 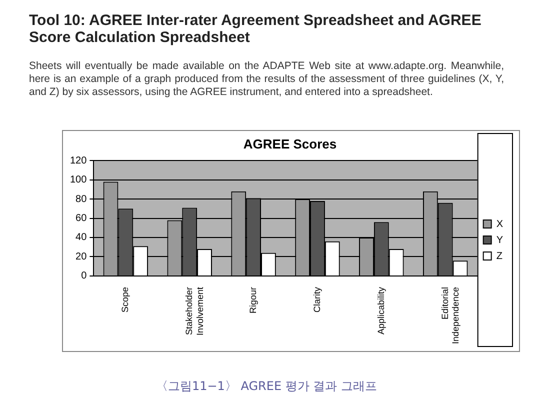 I want to click on x-tick-label: Editorial Independence, so click(x=450, y=315).